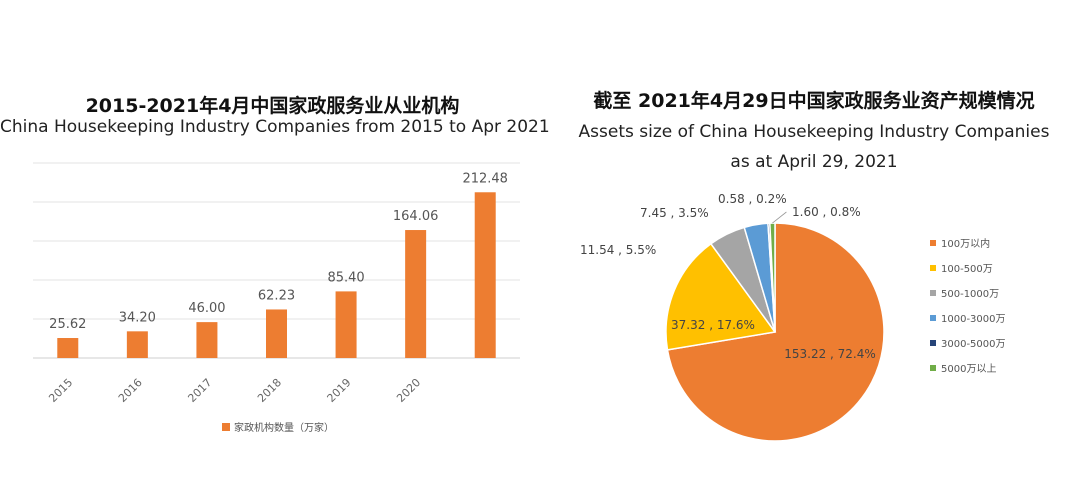 This screenshot has height=496, width=1080. Describe the element at coordinates (814, 101) in the screenshot. I see `pie-chart-title: 截至 2021年4月29日中国家政服务业资产规模情况` at that location.